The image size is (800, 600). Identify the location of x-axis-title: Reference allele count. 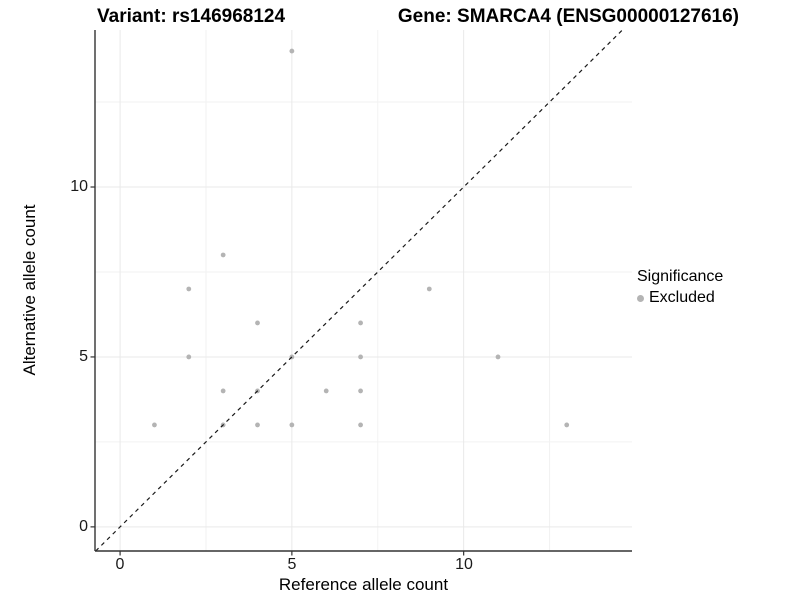
(363, 584).